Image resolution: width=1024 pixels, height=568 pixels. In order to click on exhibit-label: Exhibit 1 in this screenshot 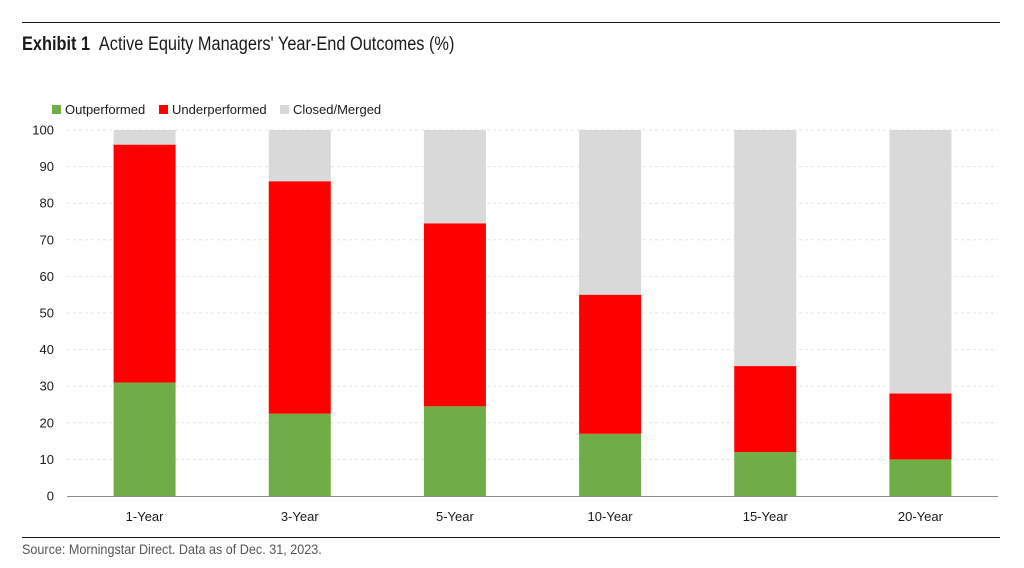, I will do `click(56, 44)`.